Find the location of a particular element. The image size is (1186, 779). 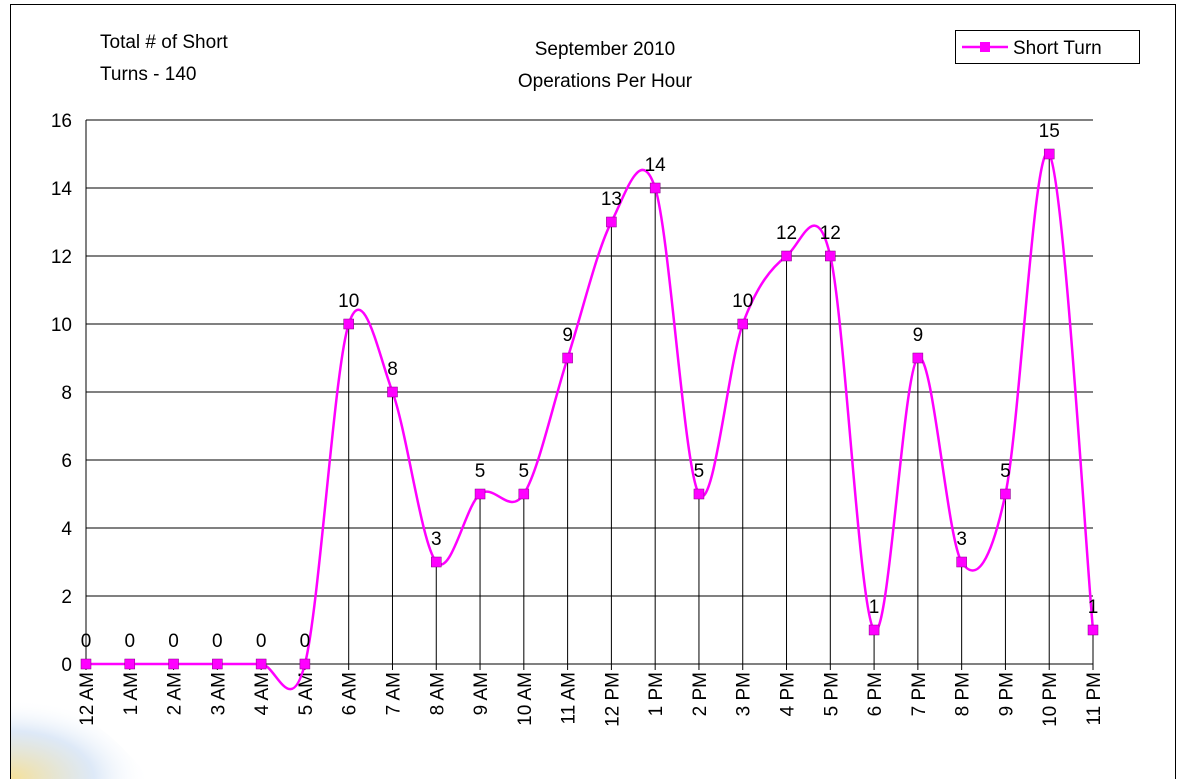

x-tick-label: 8 PM is located at coordinates (963, 694).